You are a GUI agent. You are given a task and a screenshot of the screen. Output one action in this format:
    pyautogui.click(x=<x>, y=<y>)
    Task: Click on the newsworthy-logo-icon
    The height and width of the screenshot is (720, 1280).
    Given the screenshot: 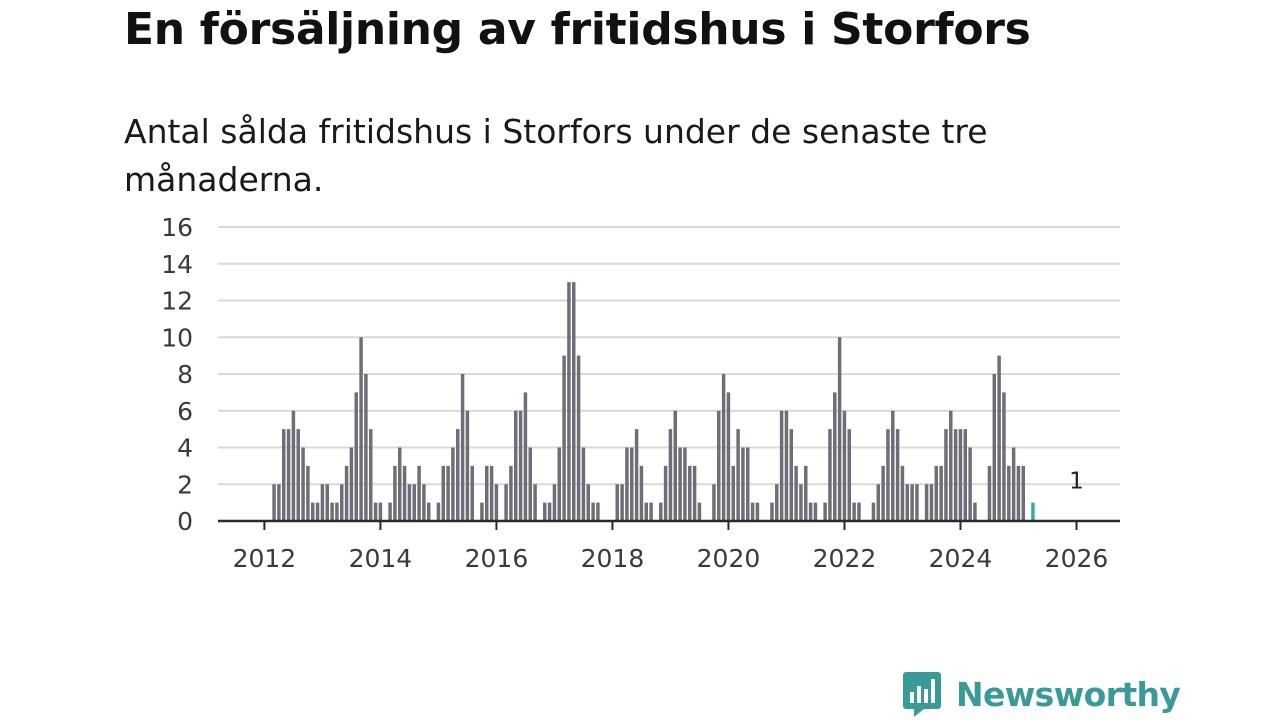 What is the action you would take?
    pyautogui.click(x=922, y=694)
    